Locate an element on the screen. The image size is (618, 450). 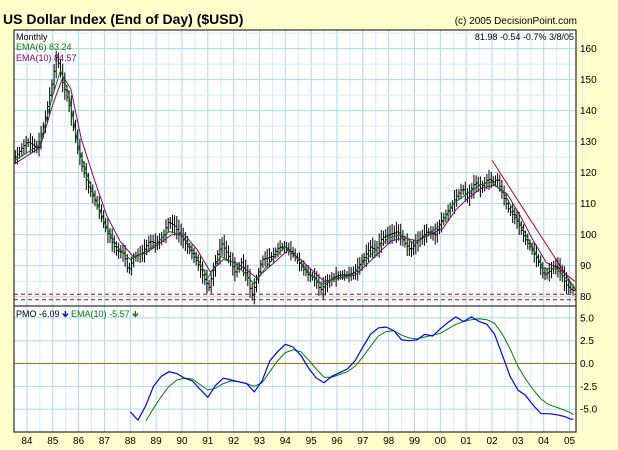
x-tick-label: 88 is located at coordinates (131, 441).